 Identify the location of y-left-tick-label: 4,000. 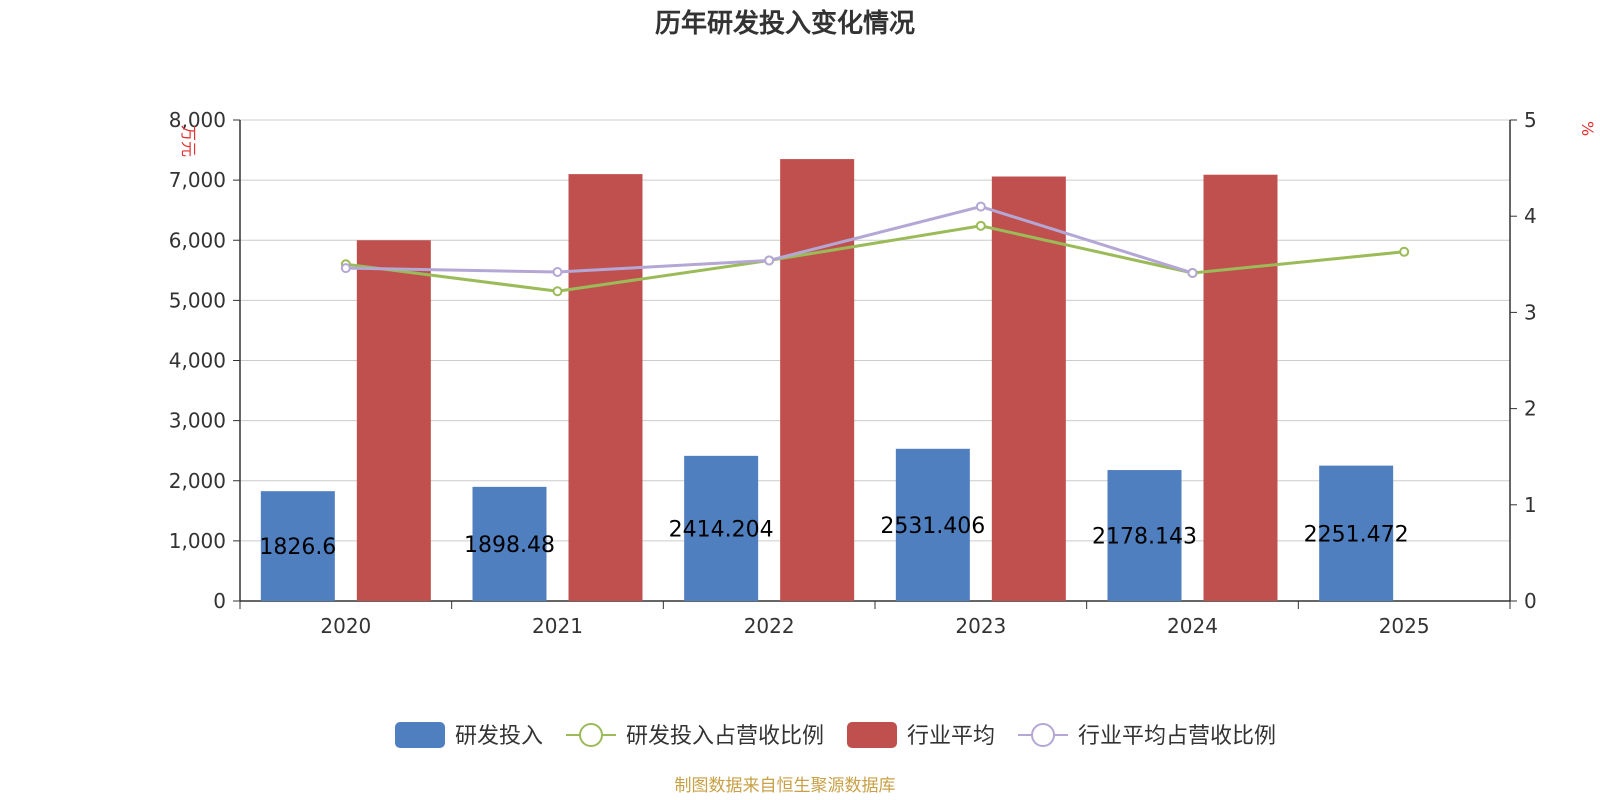
(197, 361).